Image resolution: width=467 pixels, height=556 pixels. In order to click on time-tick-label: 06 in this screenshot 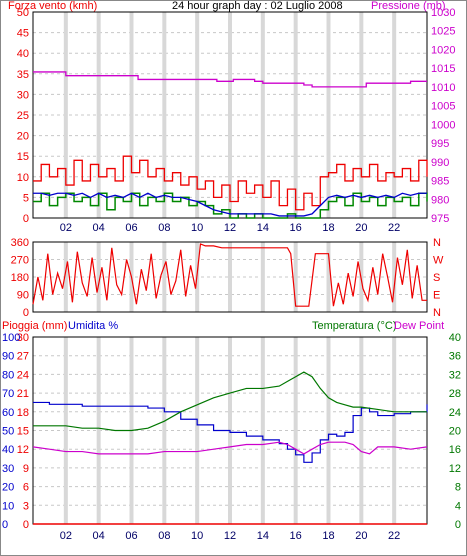, I will do `click(131, 228)`.